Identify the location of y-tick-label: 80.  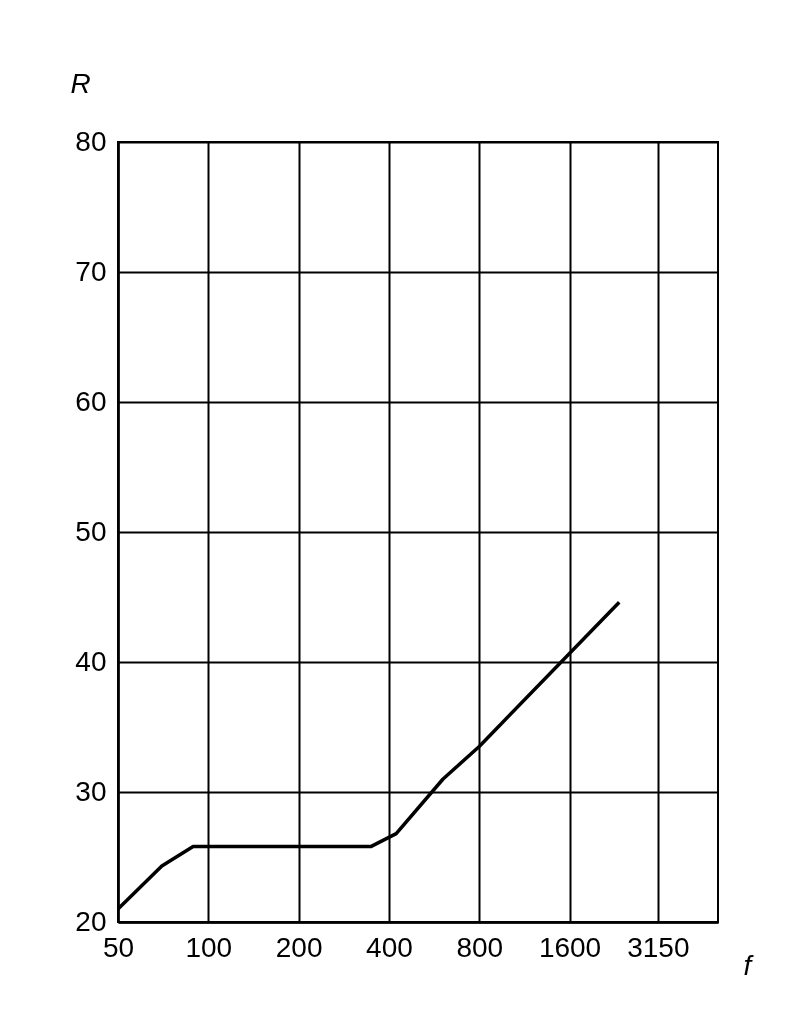
(91, 141).